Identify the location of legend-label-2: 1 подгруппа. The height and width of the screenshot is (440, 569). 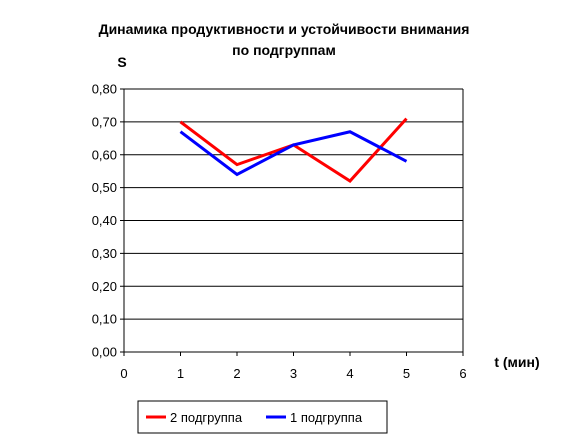
(326, 417).